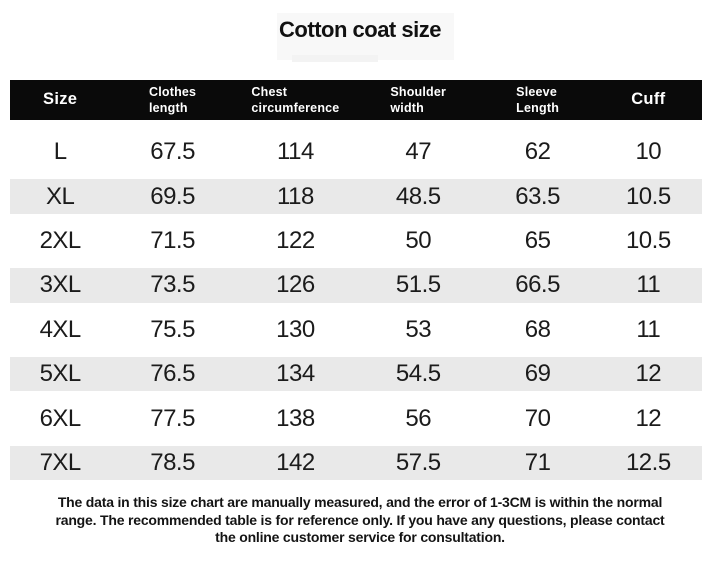  What do you see at coordinates (537, 462) in the screenshot?
I see `cell-sleeve-length: 71` at bounding box center [537, 462].